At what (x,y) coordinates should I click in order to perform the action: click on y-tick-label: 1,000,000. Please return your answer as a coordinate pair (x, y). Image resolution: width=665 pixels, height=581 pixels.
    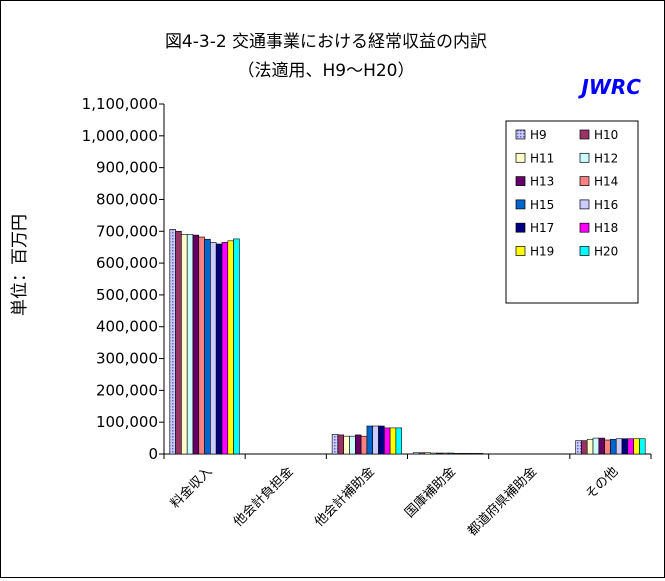
    Looking at the image, I should click on (120, 136).